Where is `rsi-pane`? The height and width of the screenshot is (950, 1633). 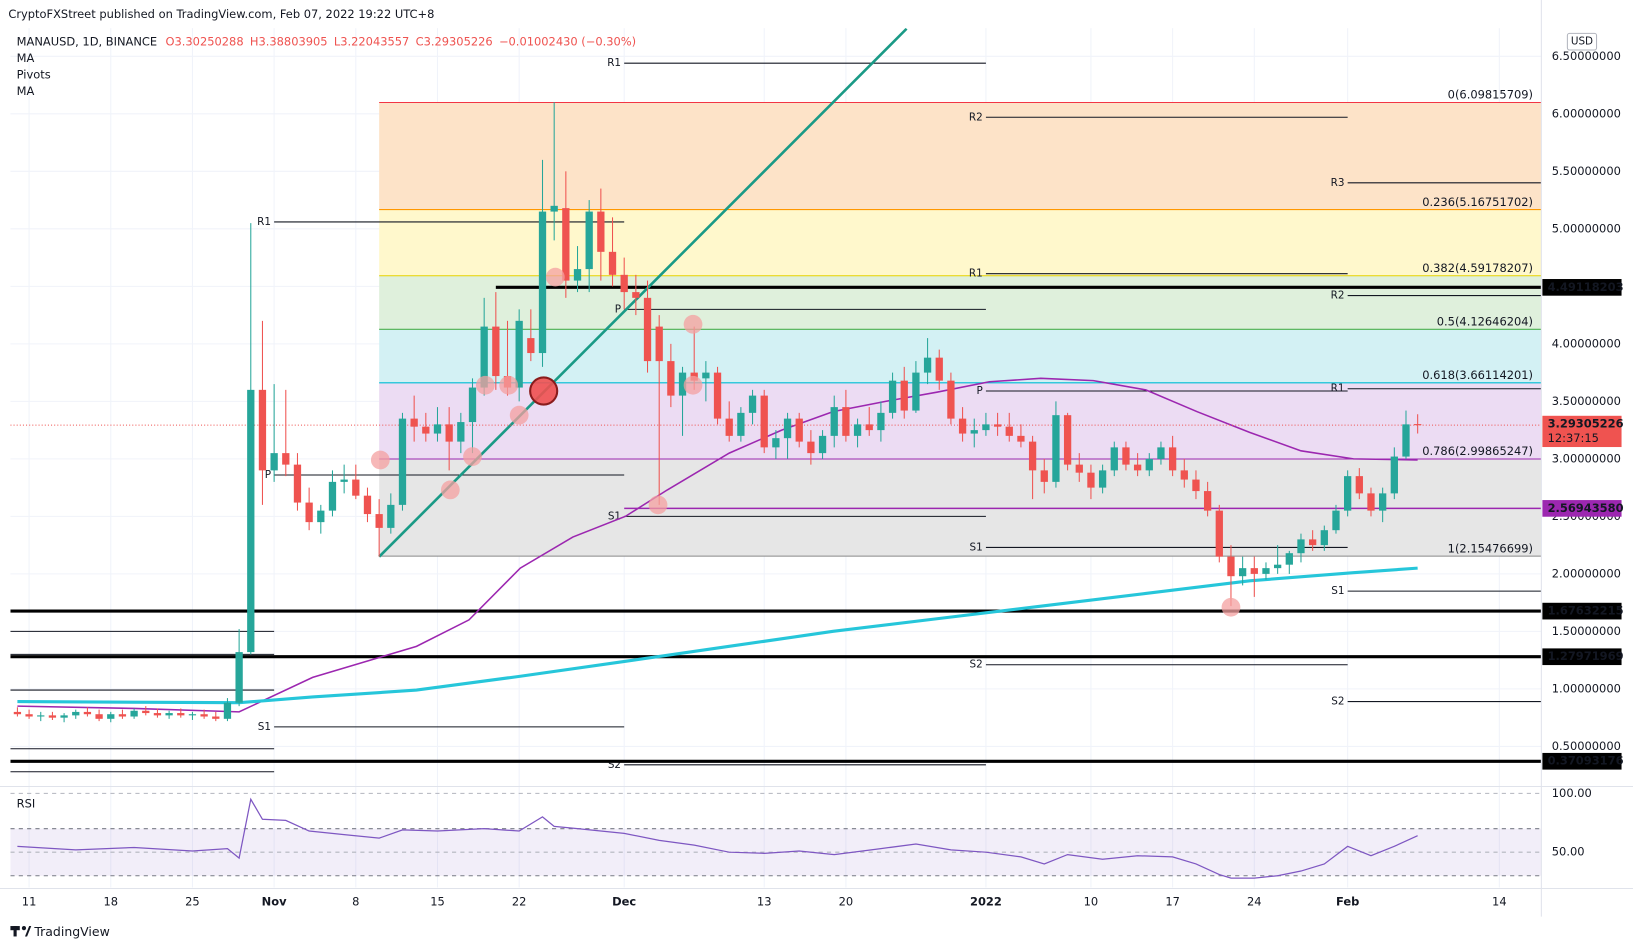
rsi-pane is located at coordinates (776, 835).